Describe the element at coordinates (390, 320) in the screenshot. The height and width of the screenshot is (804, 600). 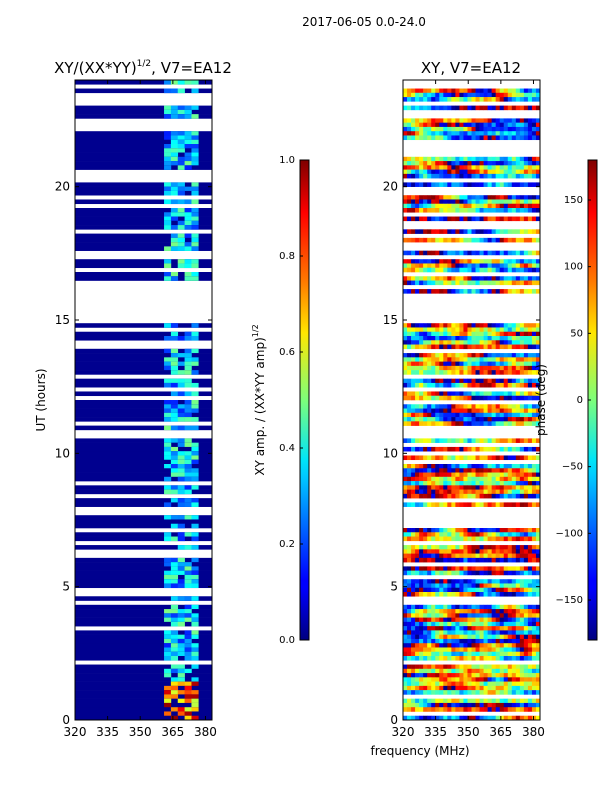
I see `phase-ytick-label: 15` at that location.